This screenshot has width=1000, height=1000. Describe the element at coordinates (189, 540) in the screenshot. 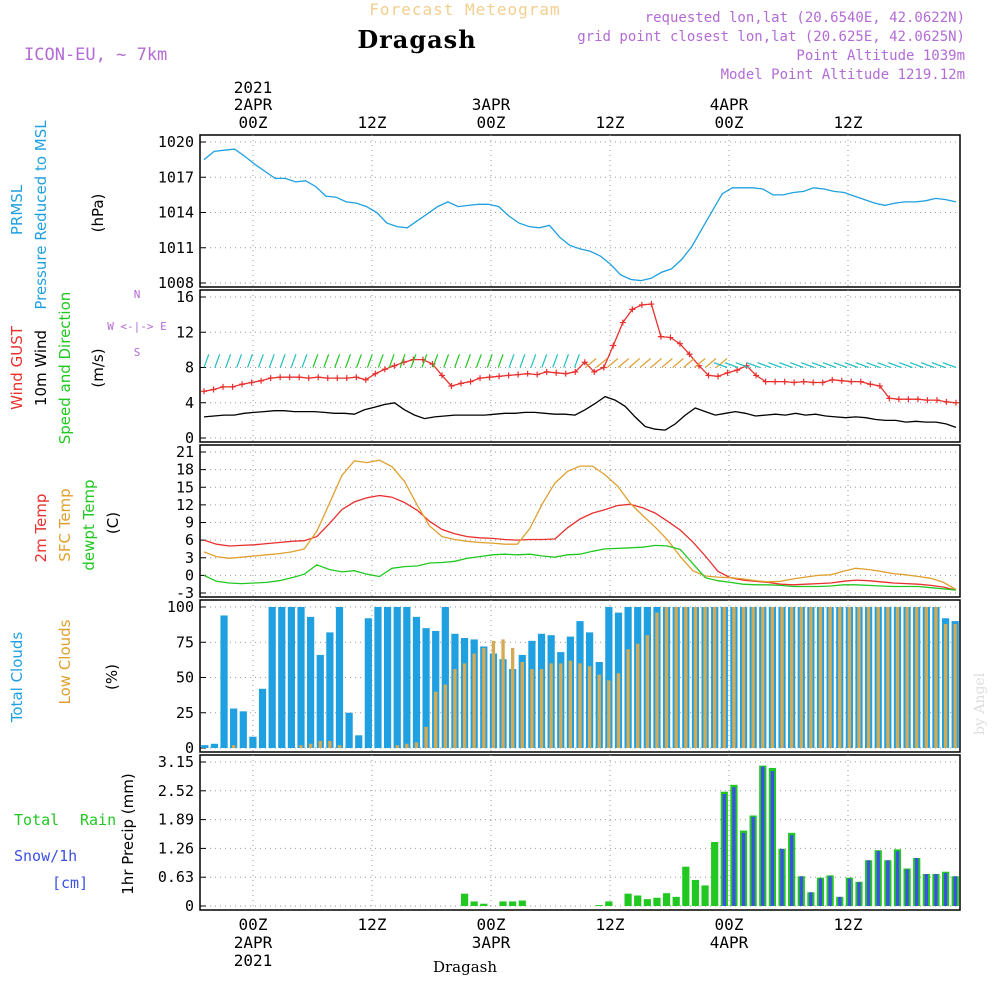

I see `y-tick-label: 6` at that location.